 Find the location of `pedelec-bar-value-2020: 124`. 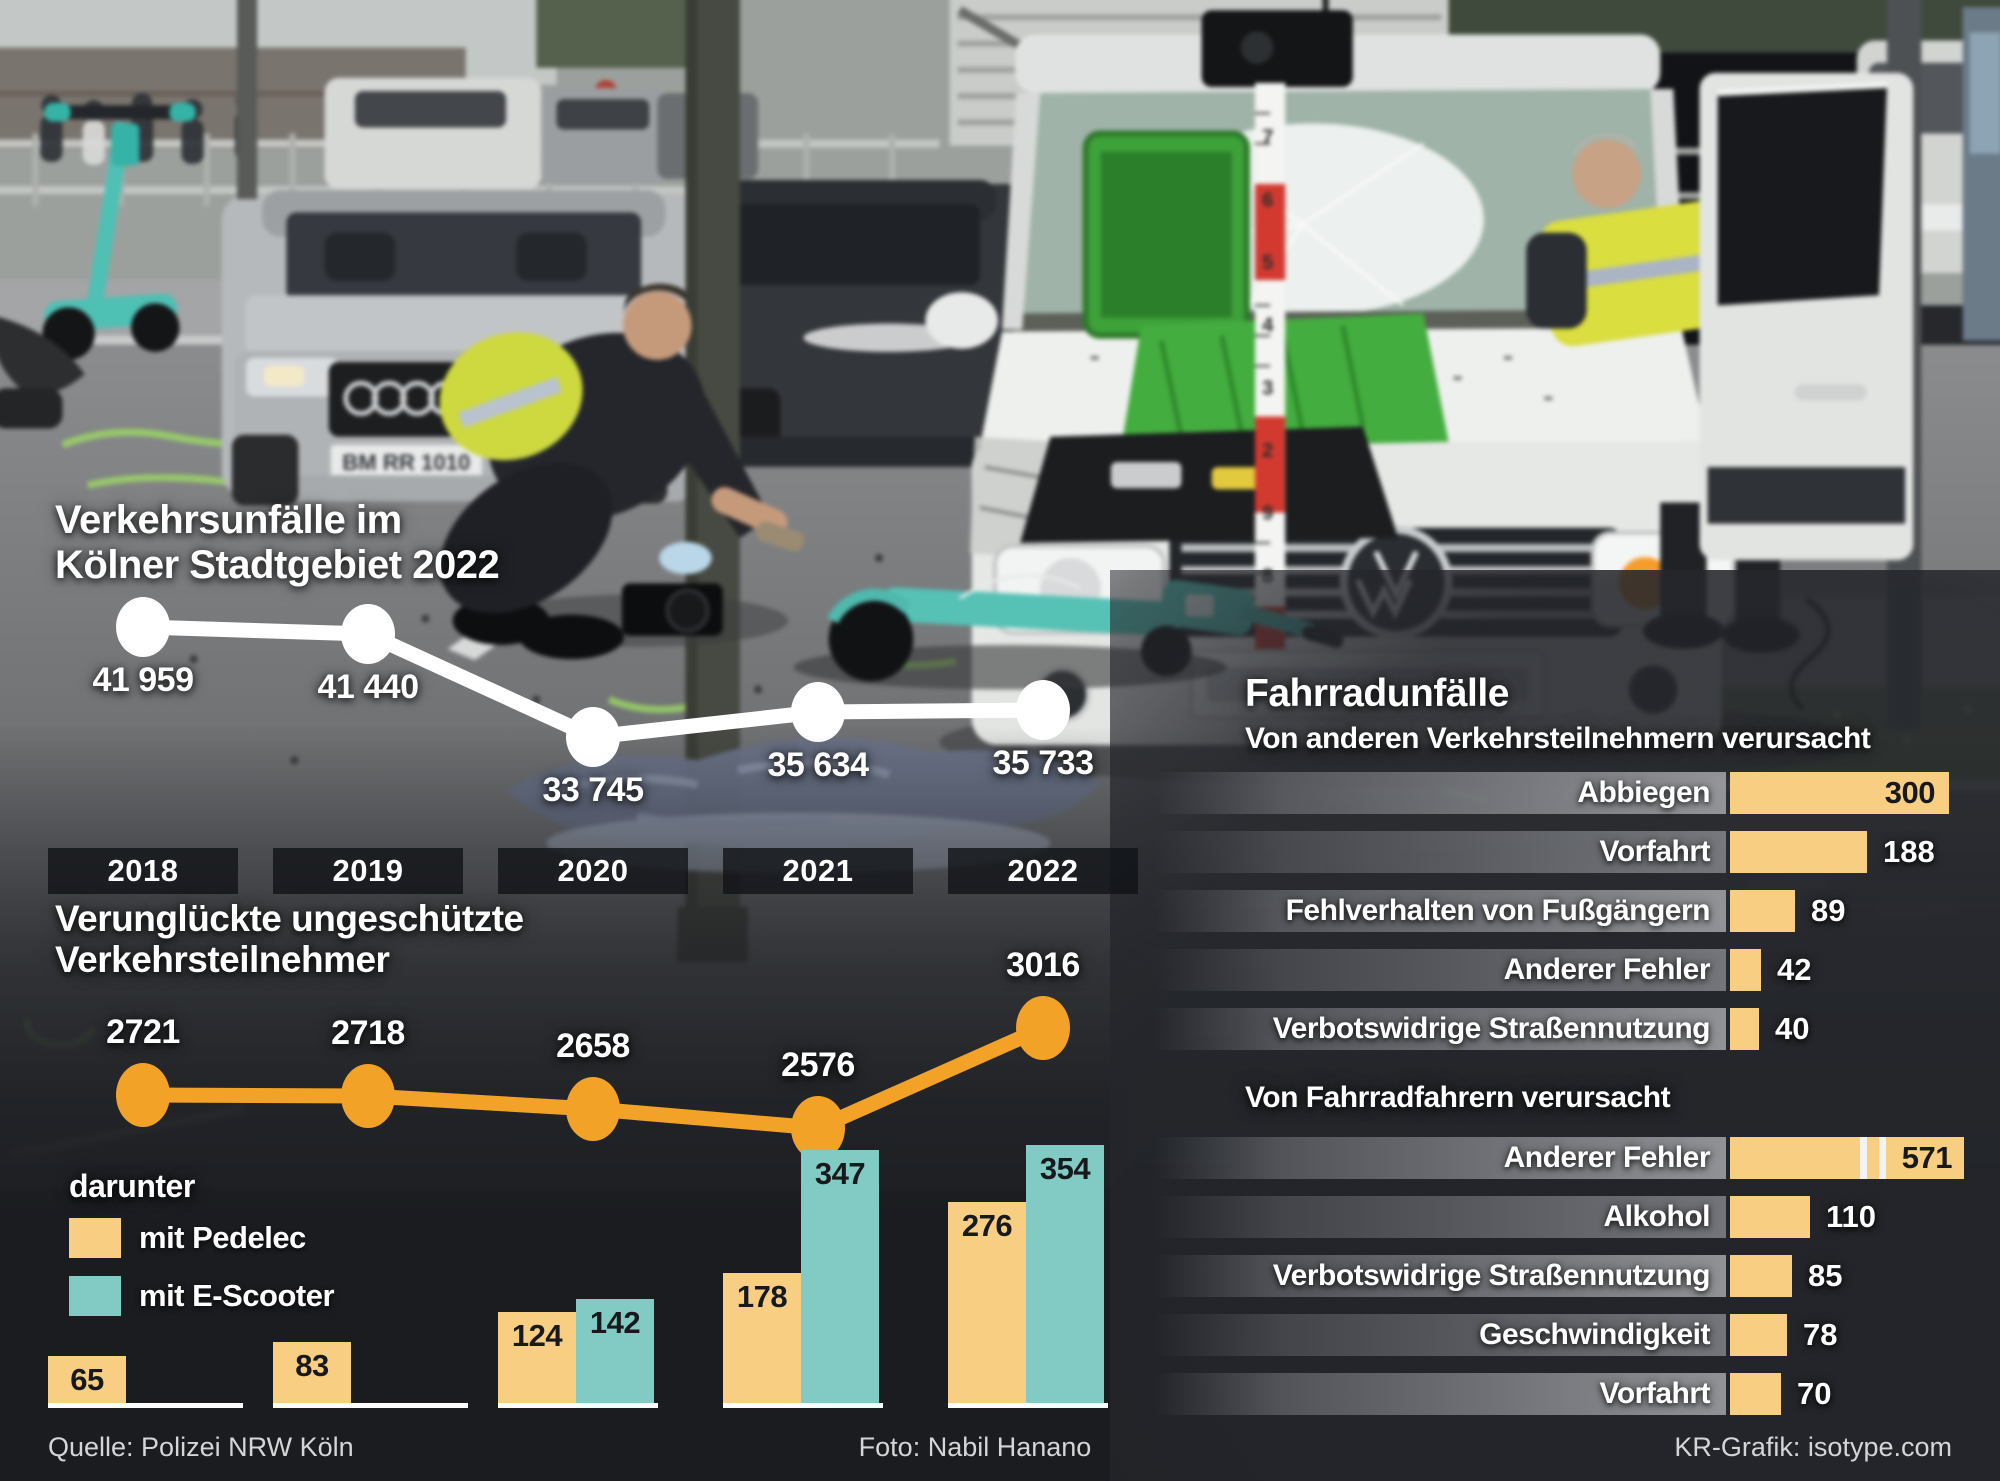

pedelec-bar-value-2020: 124 is located at coordinates (537, 1335).